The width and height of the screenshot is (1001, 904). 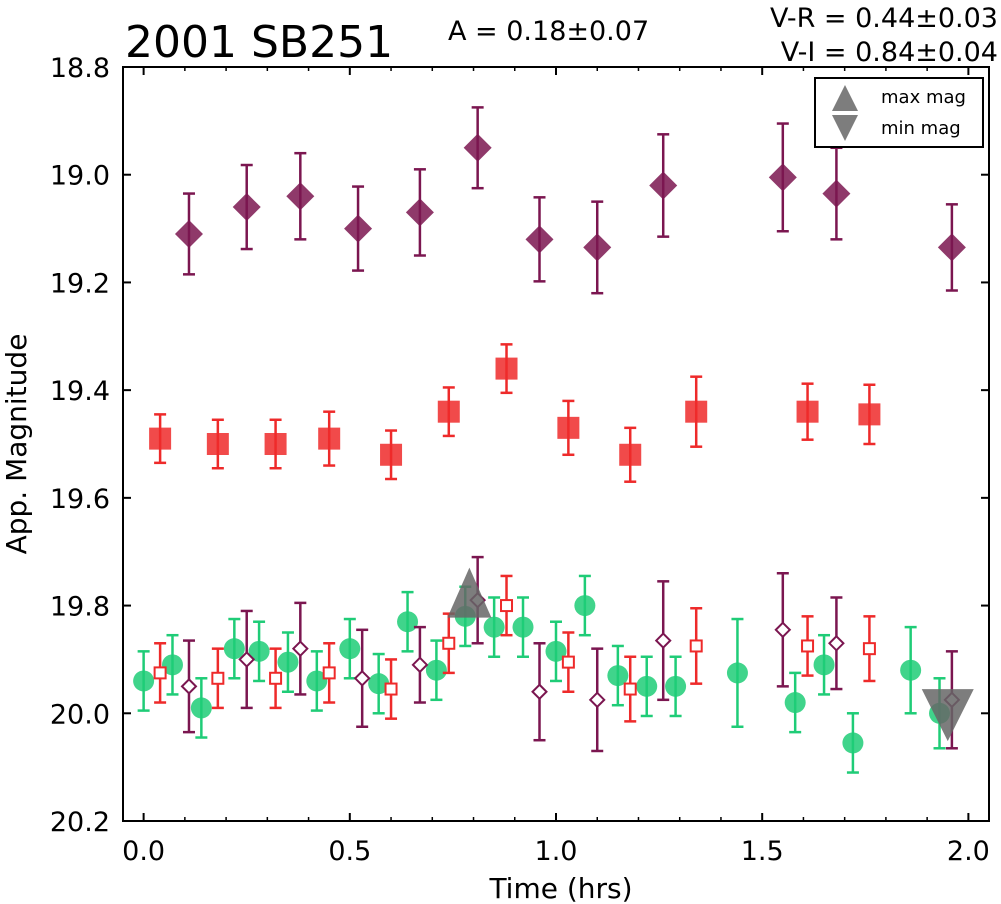 What do you see at coordinates (515, 413) in the screenshot?
I see `series-square-filled` at bounding box center [515, 413].